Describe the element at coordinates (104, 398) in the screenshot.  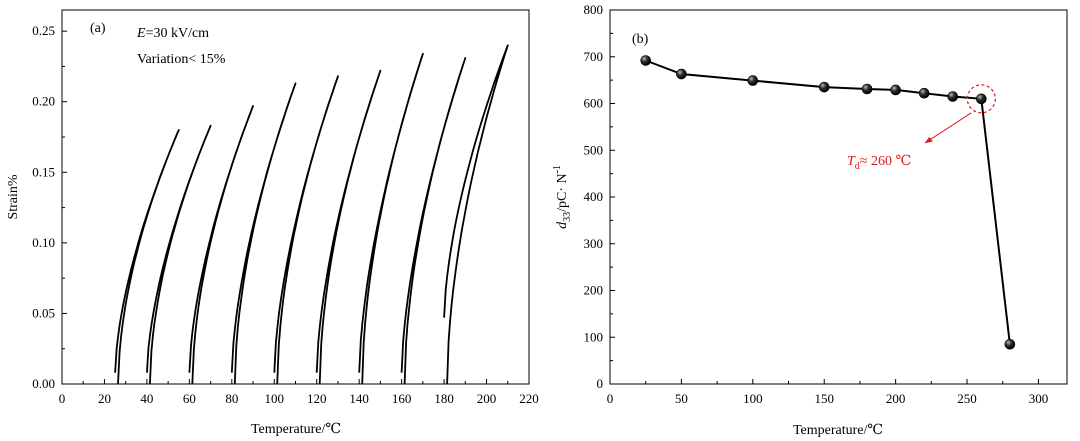
I see `panel-a-x-tick-label: 20` at that location.